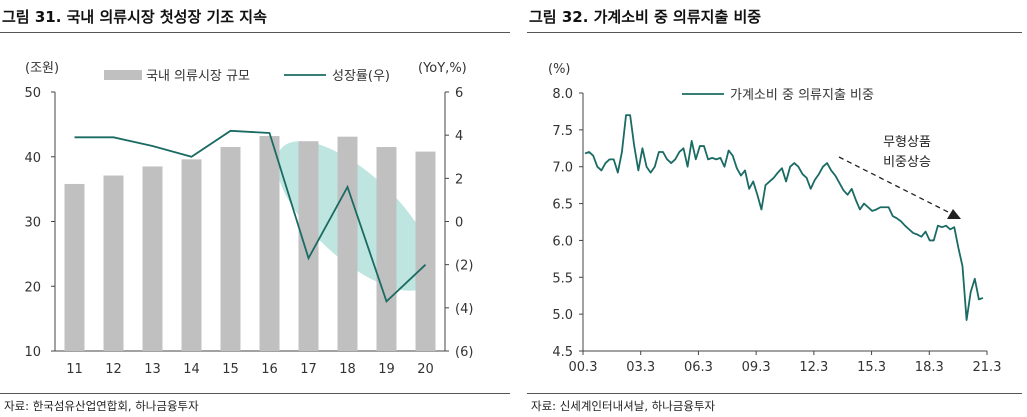 The image size is (1027, 417). Describe the element at coordinates (645, 17) in the screenshot. I see `right-chart-title: 그림 32. 가계소비 중 의류지출 비중` at that location.